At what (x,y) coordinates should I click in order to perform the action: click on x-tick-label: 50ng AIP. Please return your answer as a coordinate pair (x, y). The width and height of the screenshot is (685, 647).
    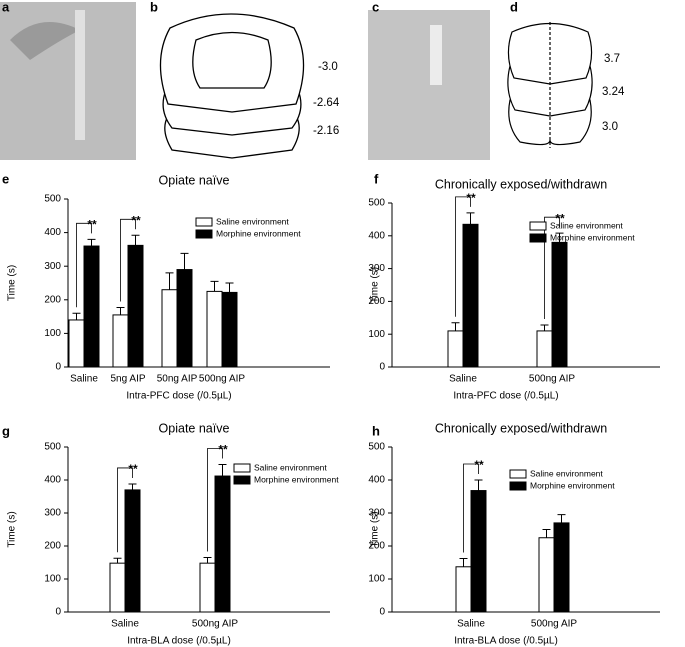
    Looking at the image, I should click on (177, 379).